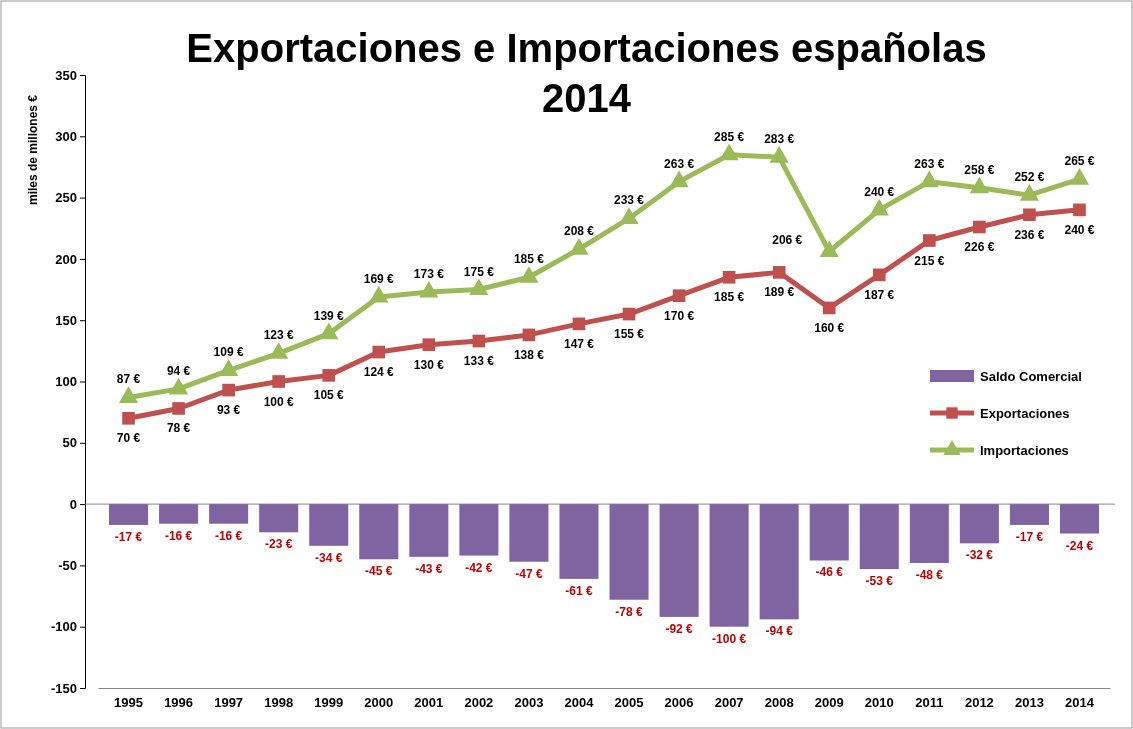 Image resolution: width=1133 pixels, height=729 pixels. What do you see at coordinates (178, 428) in the screenshot?
I see `data-label: 78 €` at bounding box center [178, 428].